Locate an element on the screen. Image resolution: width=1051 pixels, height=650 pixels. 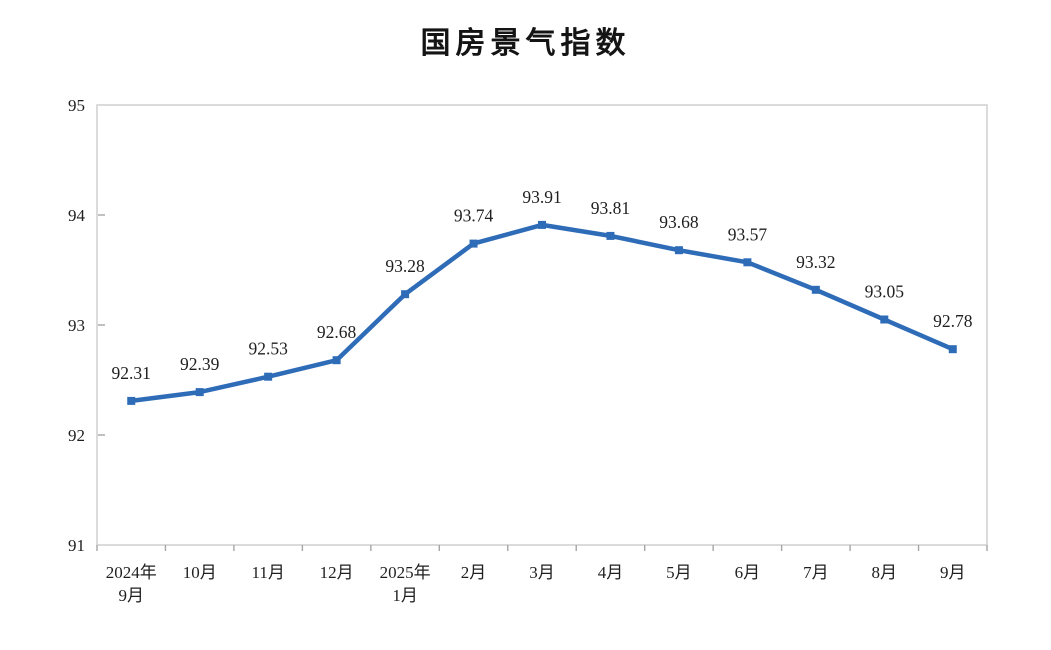
y-axis-tick-label: 95 is located at coordinates (76, 105).